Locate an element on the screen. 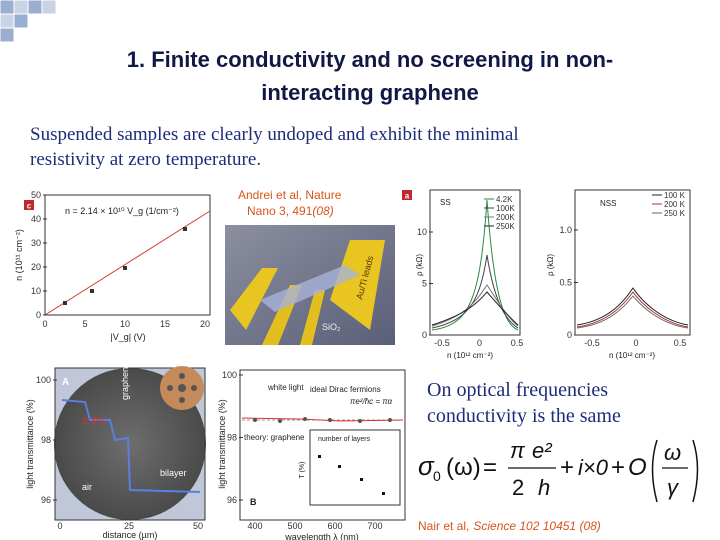  y-tick-label: 1.0 is located at coordinates (565, 230).